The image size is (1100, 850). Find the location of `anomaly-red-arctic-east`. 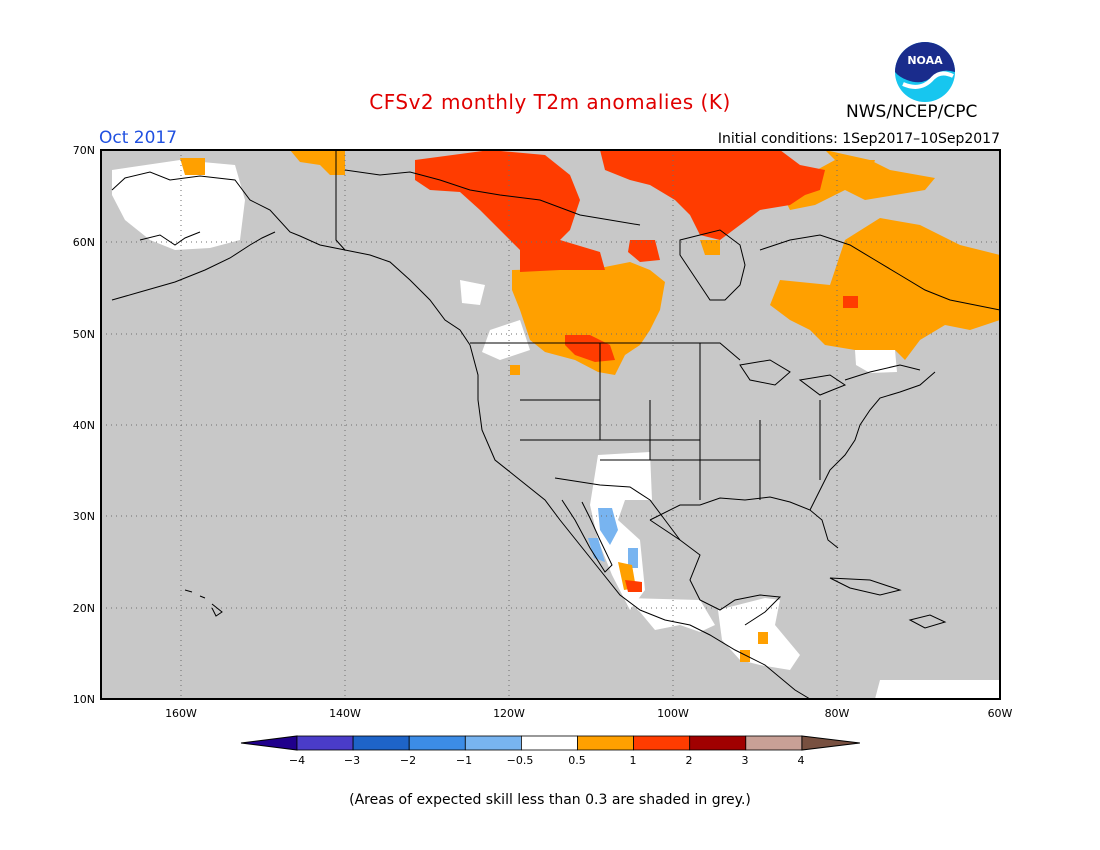

anomaly-red-arctic-east is located at coordinates (712, 195).